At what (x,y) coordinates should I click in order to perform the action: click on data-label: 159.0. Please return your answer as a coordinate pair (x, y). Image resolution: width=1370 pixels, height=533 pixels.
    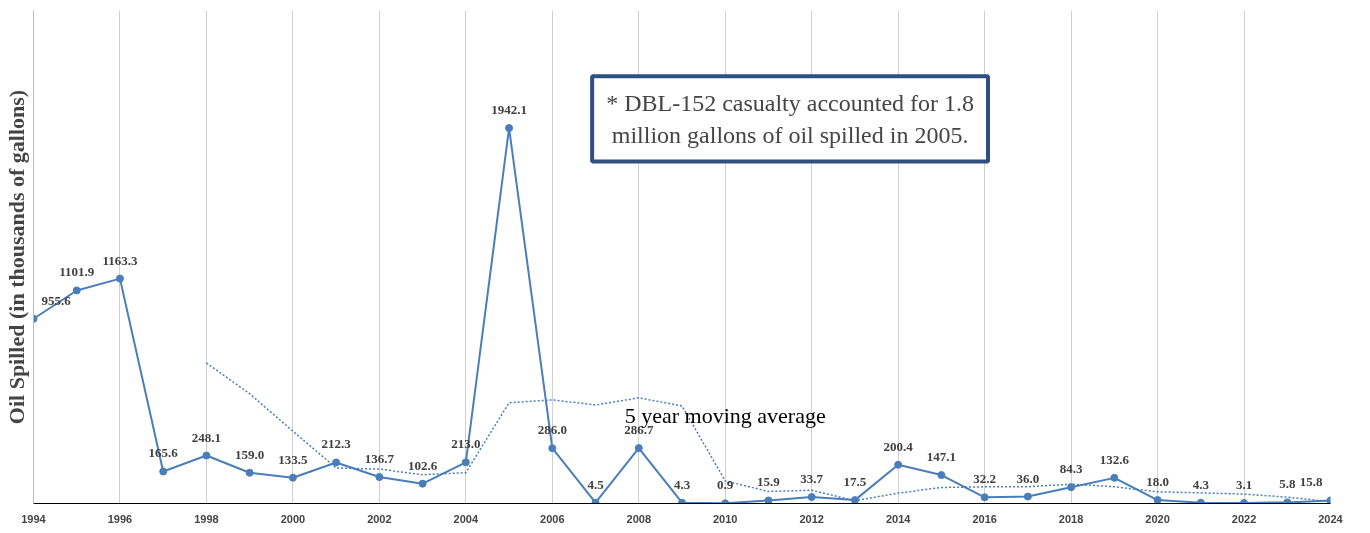
    Looking at the image, I should click on (250, 454).